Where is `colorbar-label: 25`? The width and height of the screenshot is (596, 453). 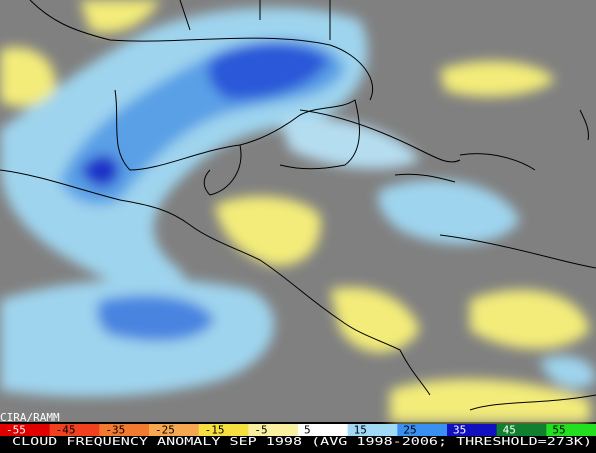 colorbar-label: 25 is located at coordinates (409, 430).